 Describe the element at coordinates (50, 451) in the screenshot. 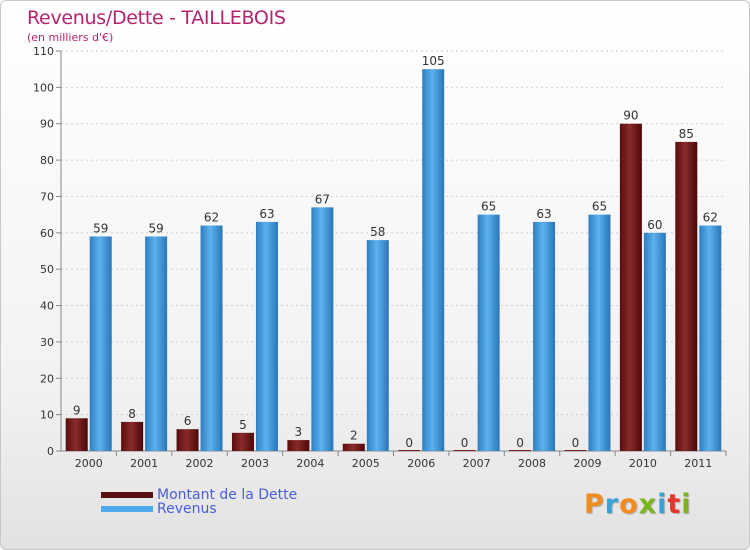

I see `y-tick-label: 0` at that location.